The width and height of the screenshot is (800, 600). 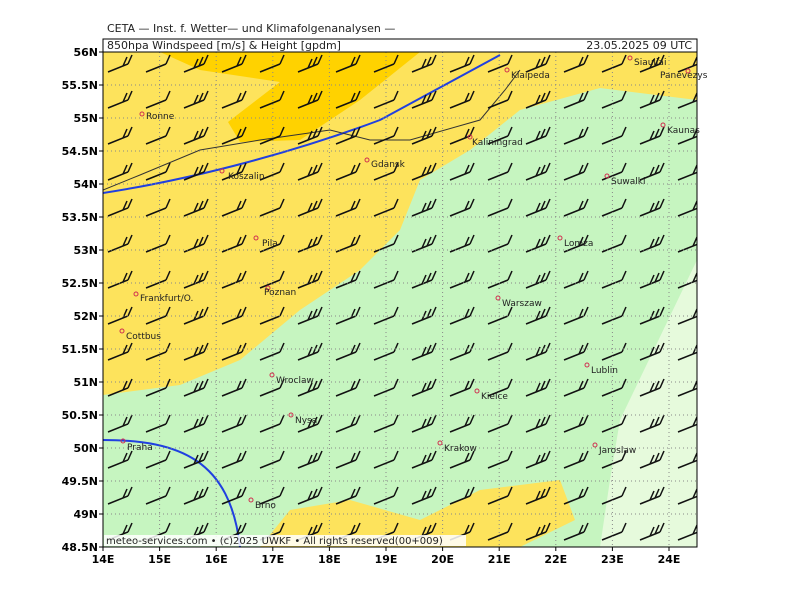 What do you see at coordinates (85, 250) in the screenshot?
I see `lat-label: 53N` at bounding box center [85, 250].